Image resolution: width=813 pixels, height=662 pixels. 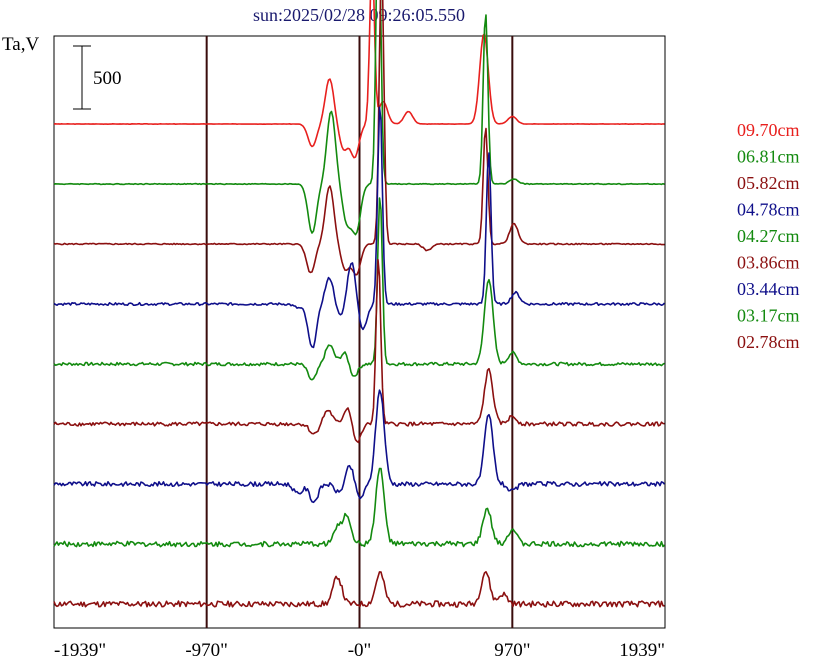 What do you see at coordinates (768, 210) in the screenshot?
I see `legend-item: 04.78cm` at bounding box center [768, 210].